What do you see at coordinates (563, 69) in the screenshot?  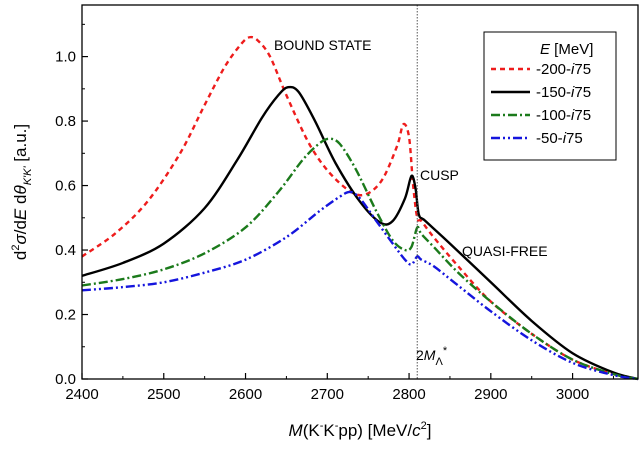 I see `legend-label-1: -200-i75` at bounding box center [563, 69].